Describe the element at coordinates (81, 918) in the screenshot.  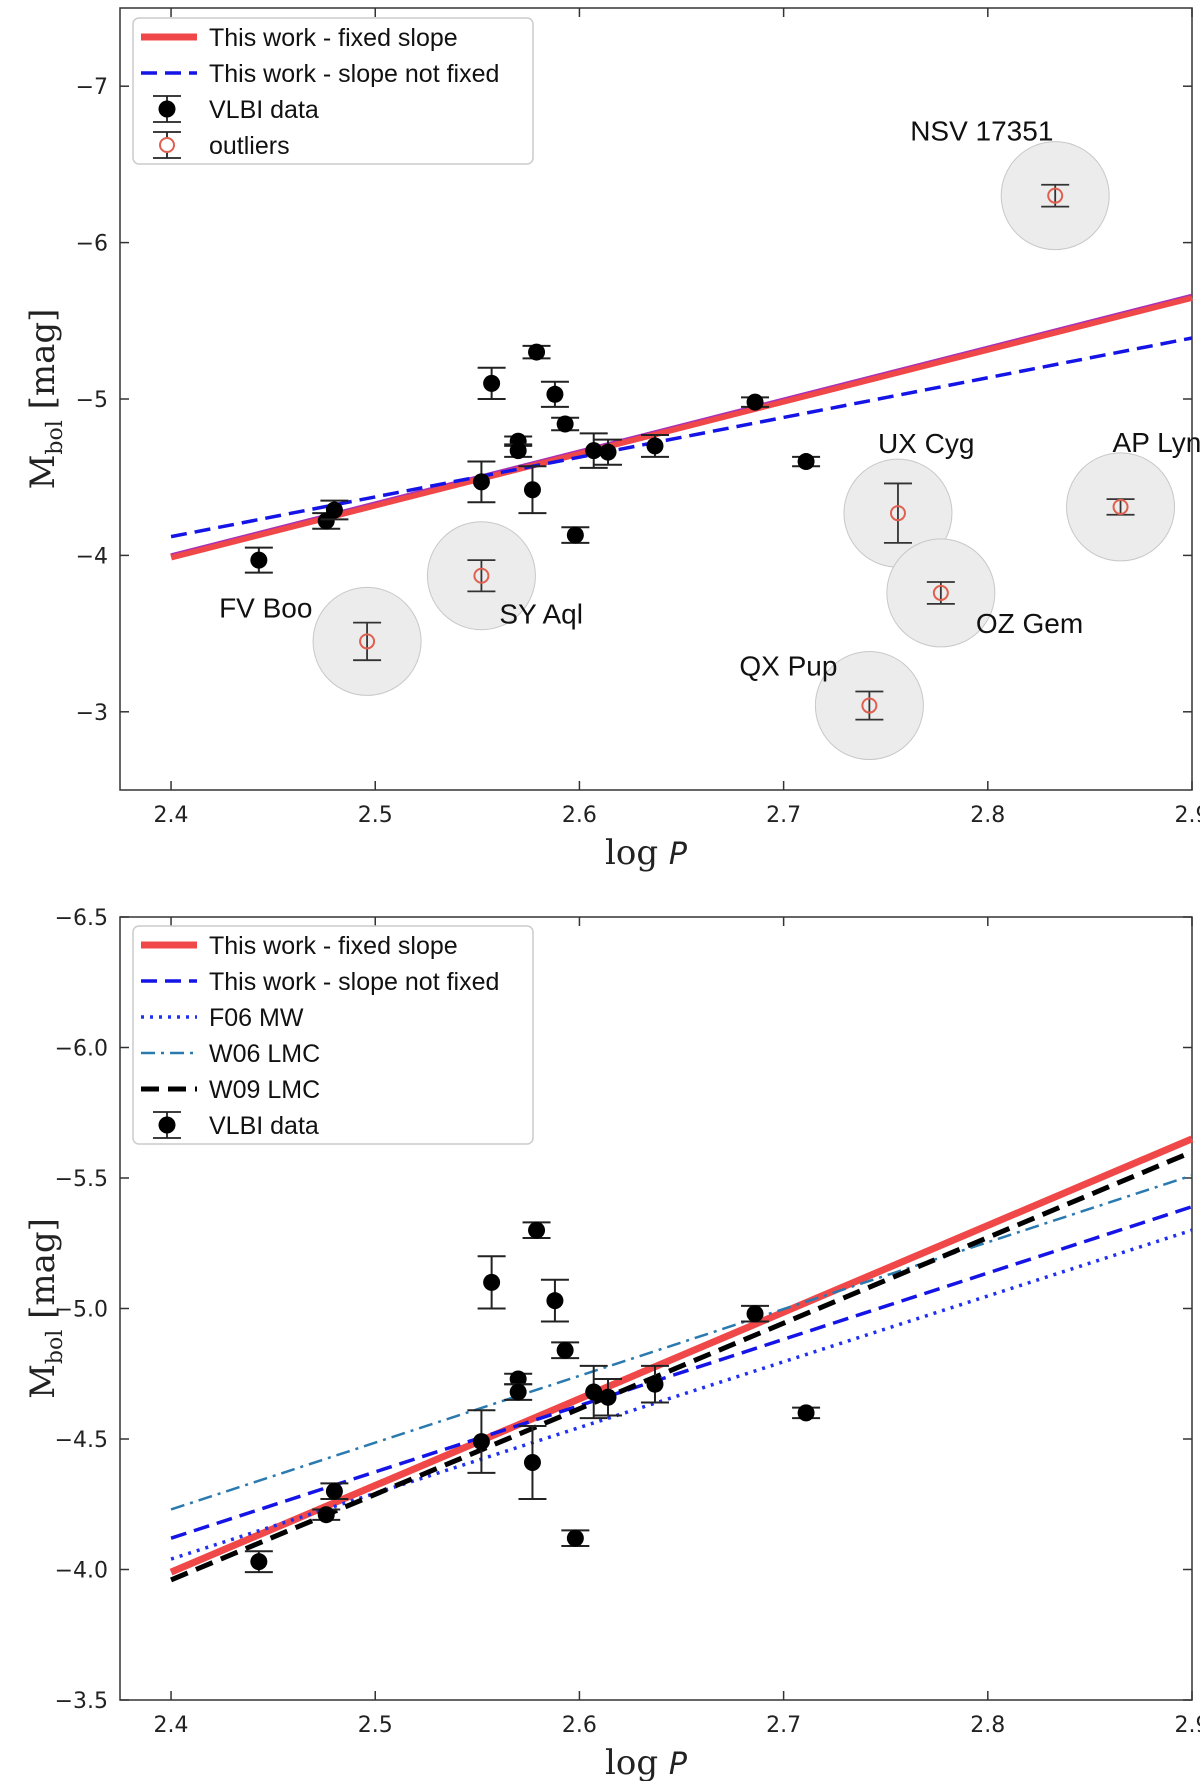
I see `y-tick-label: −6.5` at that location.